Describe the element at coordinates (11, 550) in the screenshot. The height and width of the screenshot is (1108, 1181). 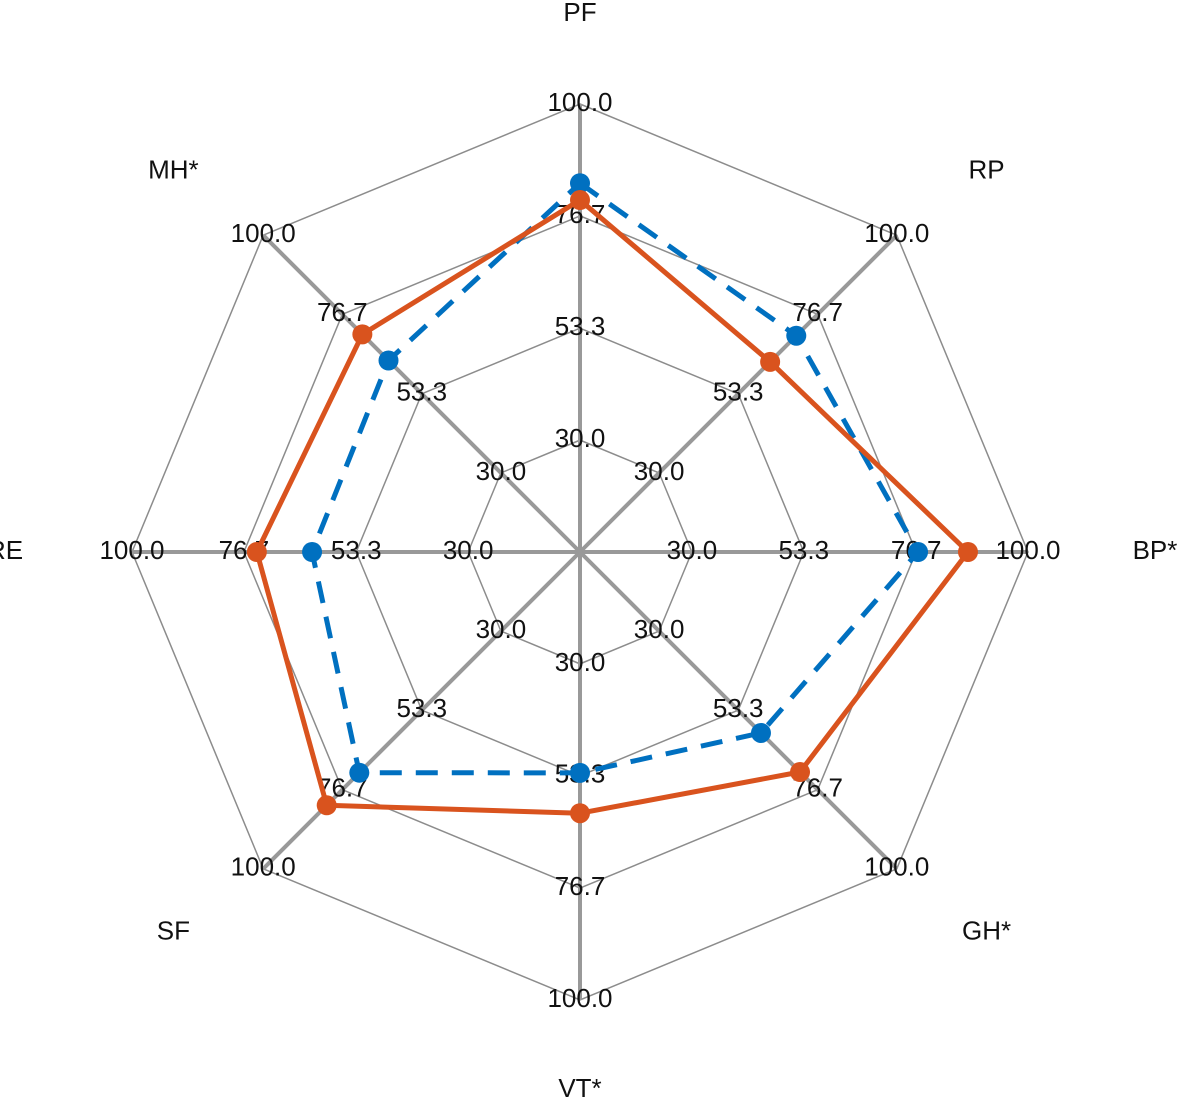
I see `axis-label: RE` at that location.